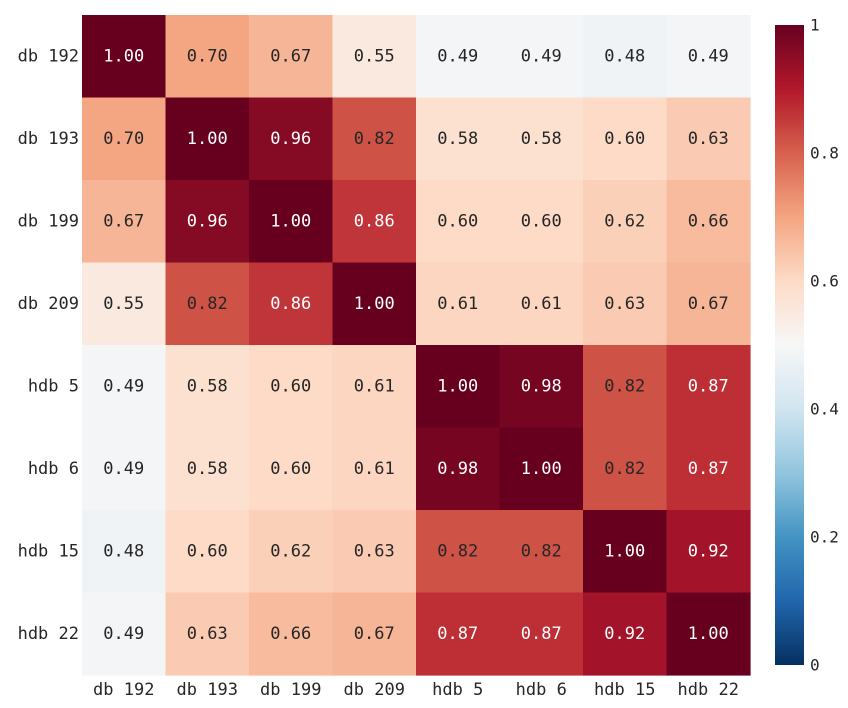 This screenshot has height=708, width=848. I want to click on heatmap-value-5-1: 0.58, so click(207, 469).